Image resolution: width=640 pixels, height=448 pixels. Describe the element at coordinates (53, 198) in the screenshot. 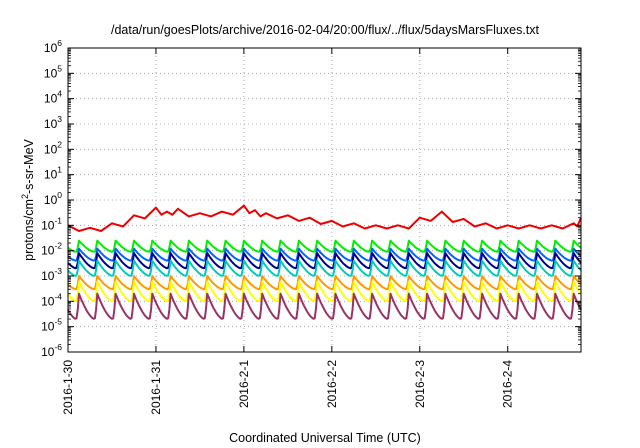

I see `y-tick-label: 10⁰` at that location.